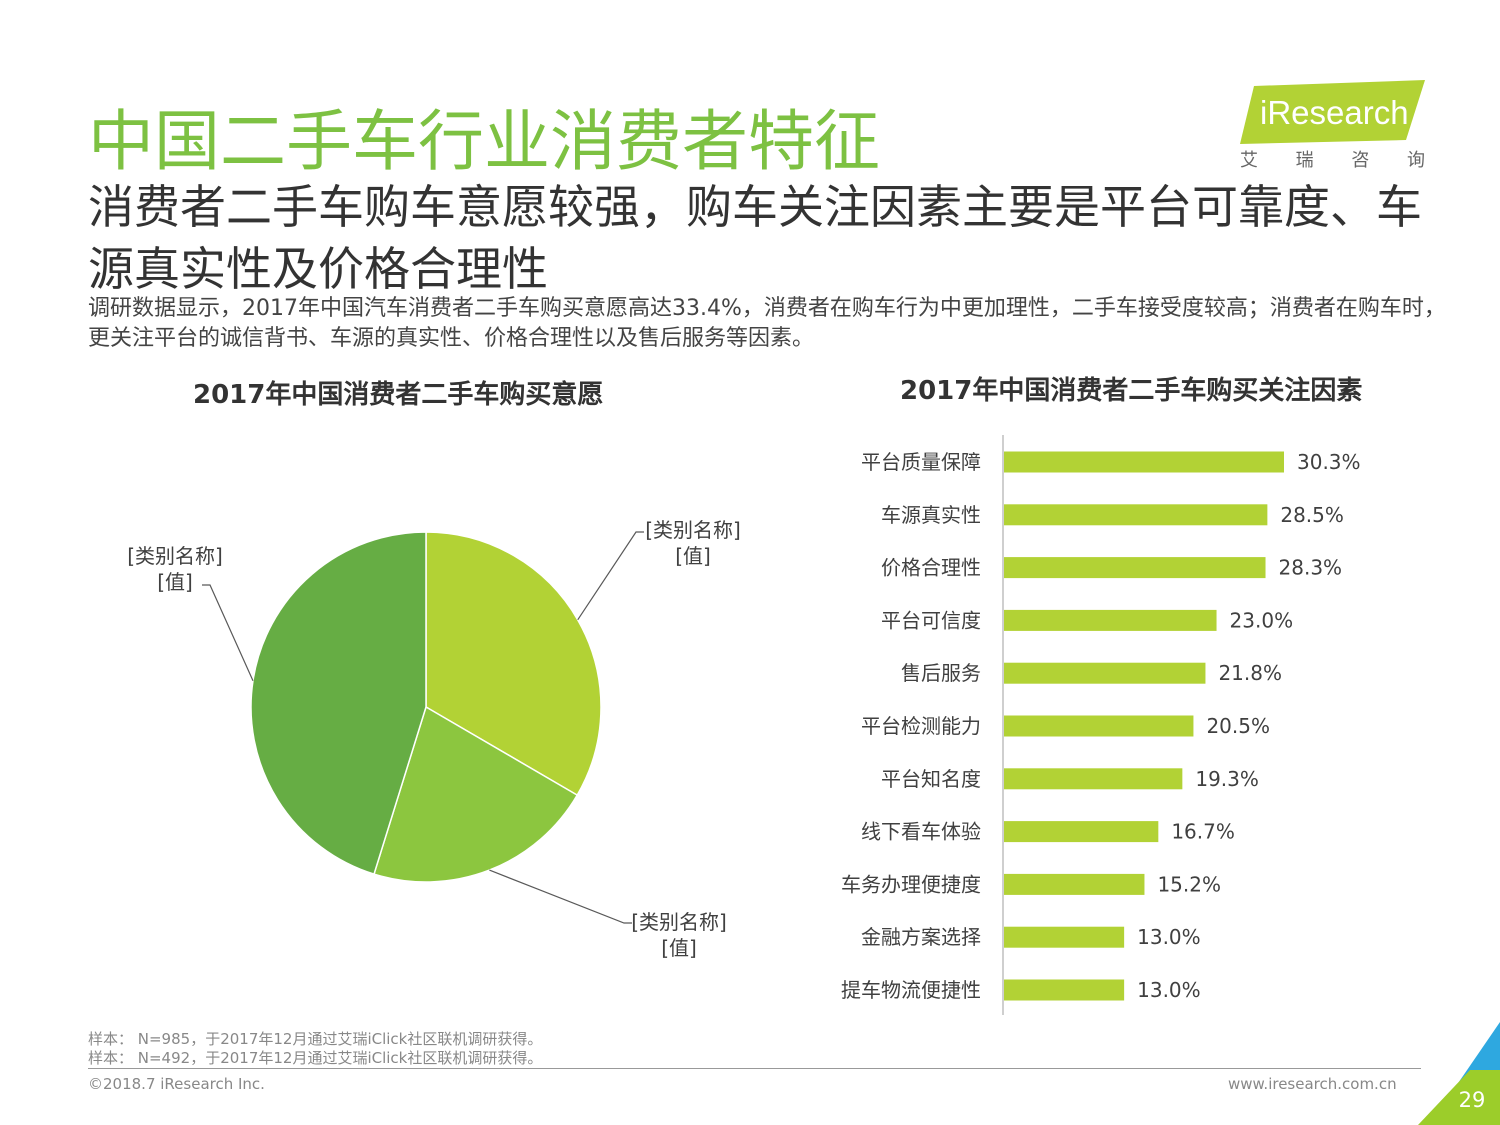  What do you see at coordinates (1304, 160) in the screenshot?
I see `logo-cn-char: 瑞` at bounding box center [1304, 160].